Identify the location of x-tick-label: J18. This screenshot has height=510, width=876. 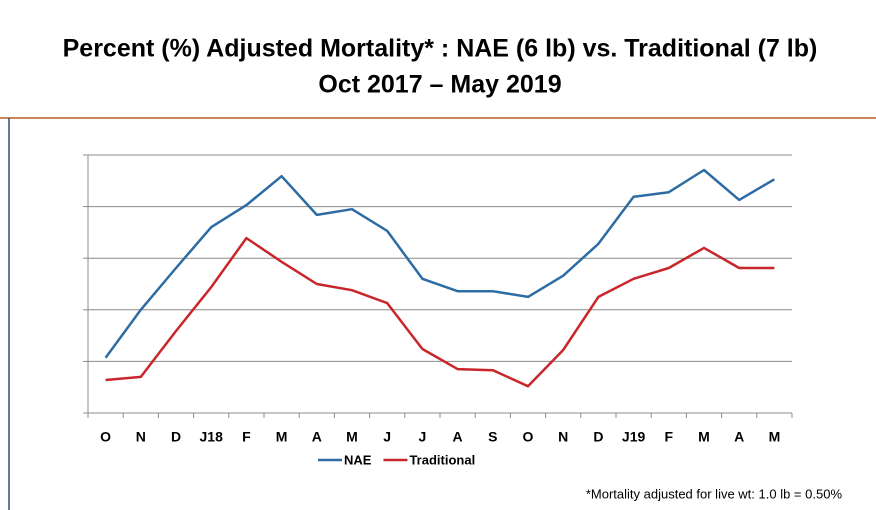
(212, 437).